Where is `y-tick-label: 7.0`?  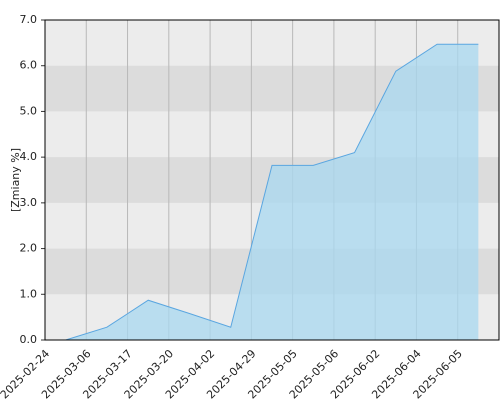
y-tick-label: 7.0 is located at coordinates (29, 19).